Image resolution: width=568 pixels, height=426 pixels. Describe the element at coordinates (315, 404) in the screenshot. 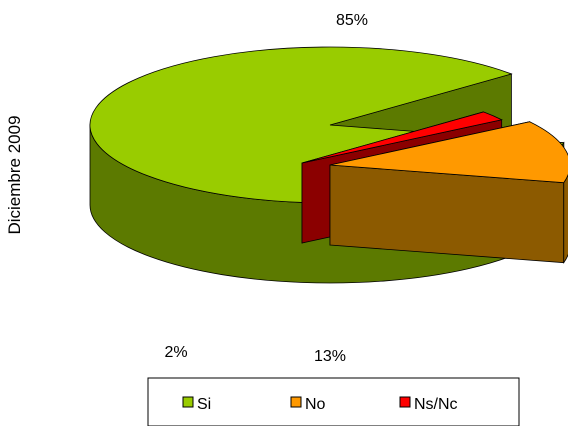

I see `legend-label-no: No` at that location.